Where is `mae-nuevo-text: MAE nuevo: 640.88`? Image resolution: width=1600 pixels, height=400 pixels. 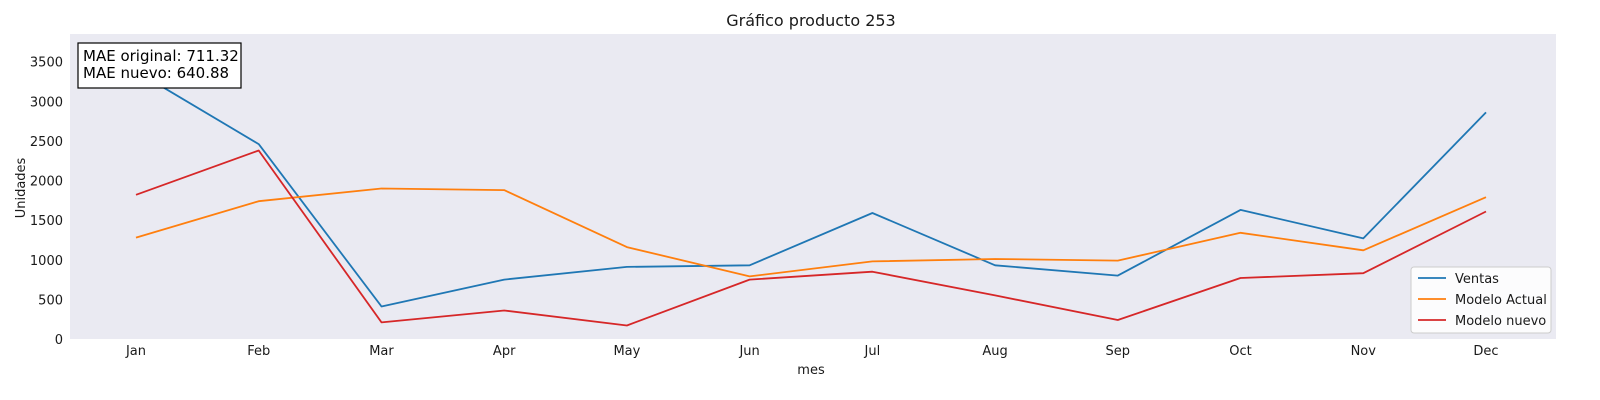 mae-nuevo-text: MAE nuevo: 640.88 is located at coordinates (156, 73).